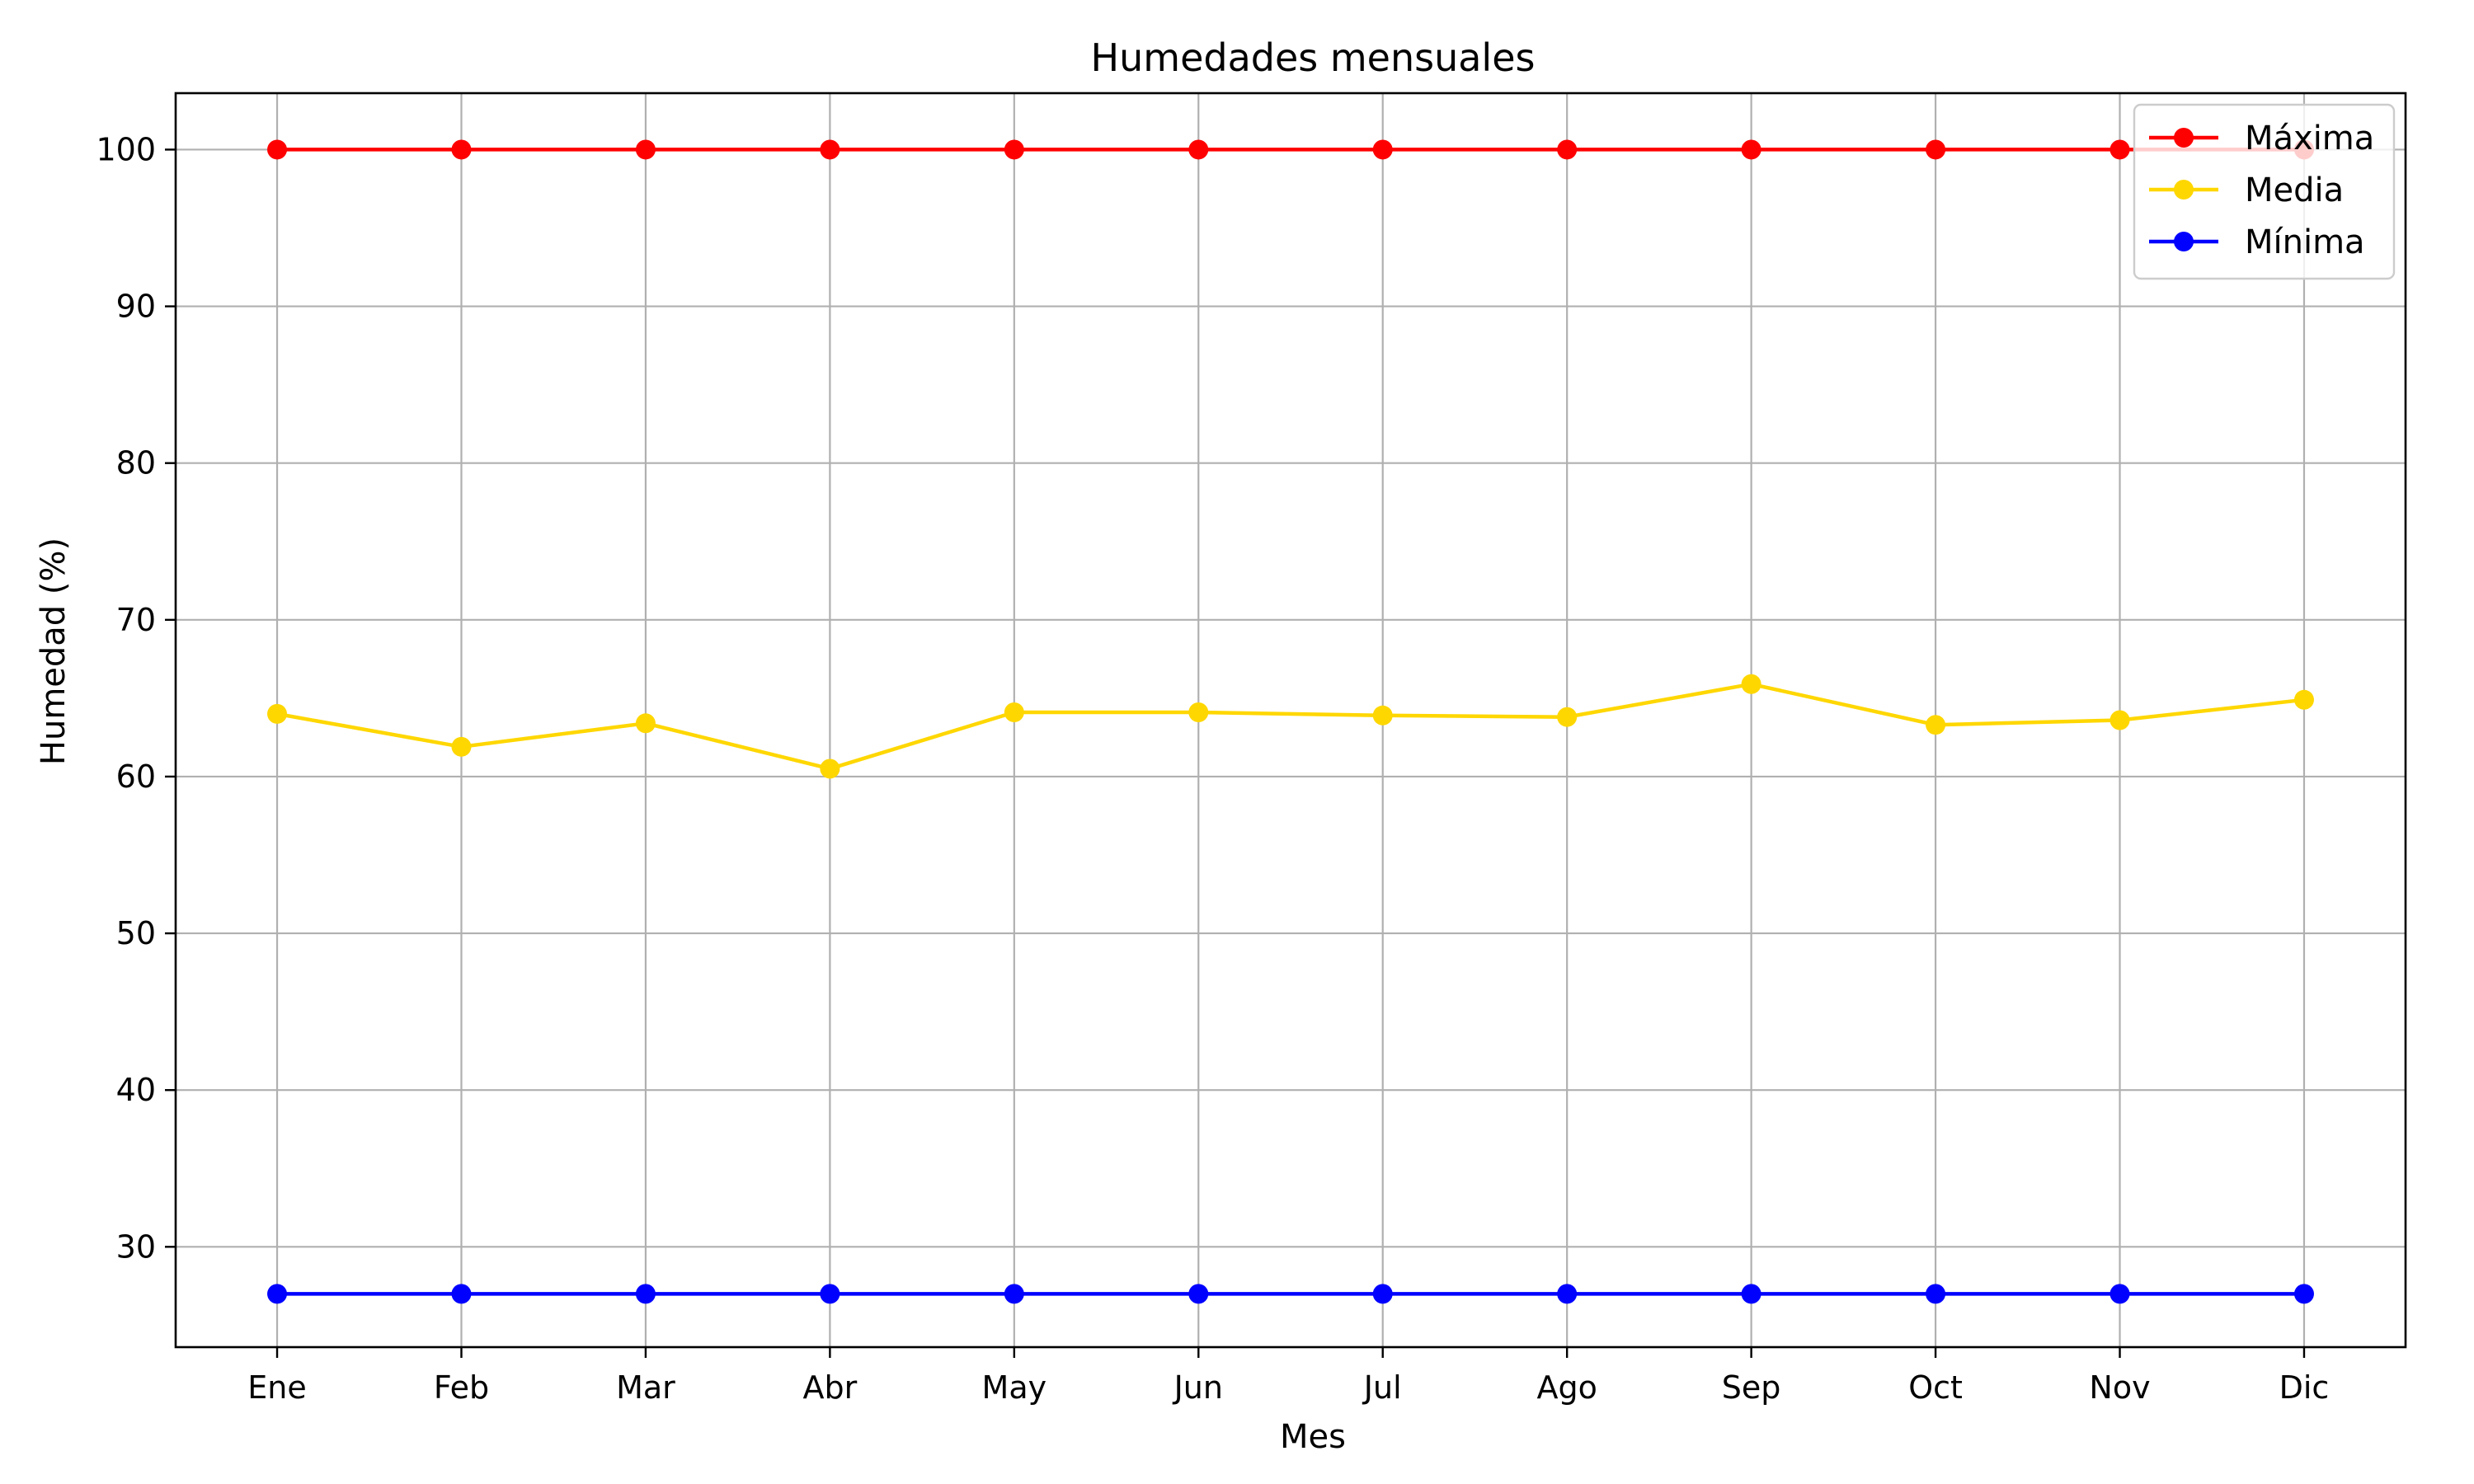 This screenshot has height=1484, width=2474. I want to click on x-tick-label: Oct, so click(1935, 1387).